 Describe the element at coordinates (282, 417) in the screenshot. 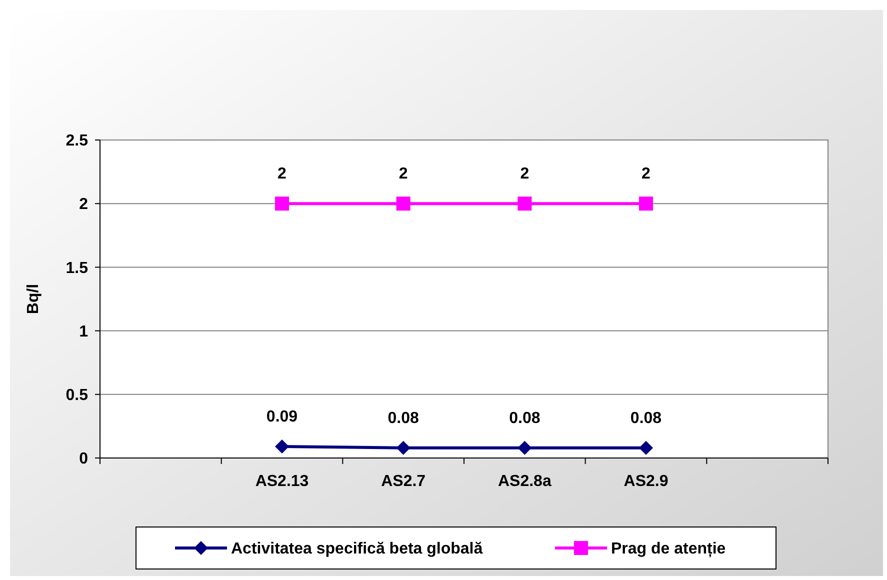

I see `data-label: 0.09` at that location.